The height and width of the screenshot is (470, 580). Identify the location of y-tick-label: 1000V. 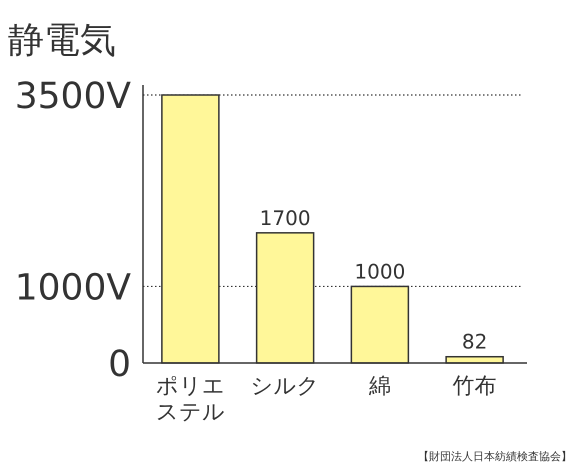
(73, 287).